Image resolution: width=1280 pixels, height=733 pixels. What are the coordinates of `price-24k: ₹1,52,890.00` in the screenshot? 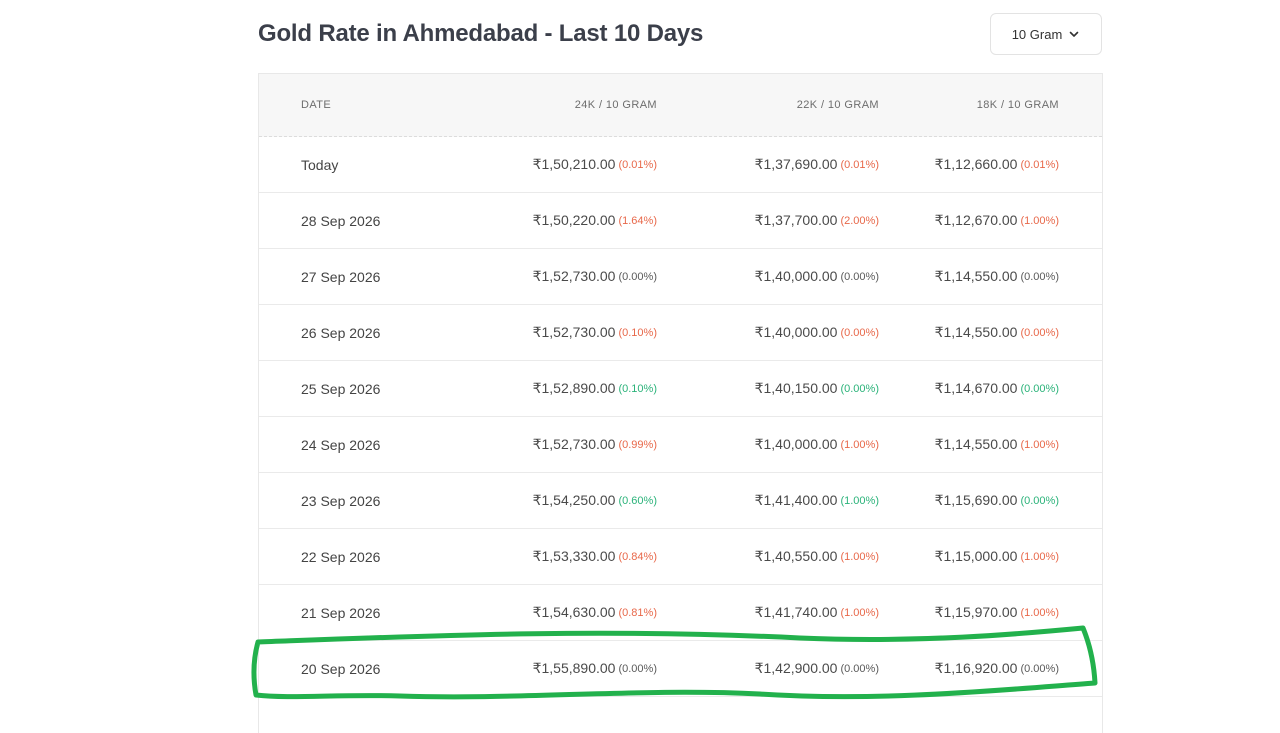 It's located at (574, 388).